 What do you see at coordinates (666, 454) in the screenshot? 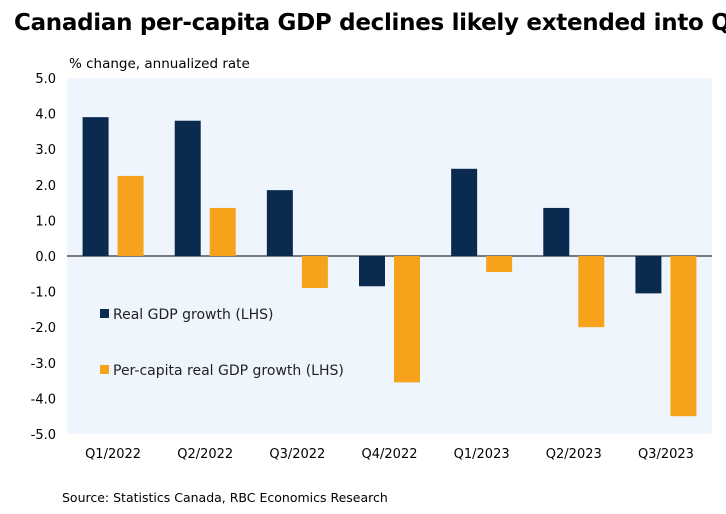
I see `x-category-label: Q3/2023` at bounding box center [666, 454].